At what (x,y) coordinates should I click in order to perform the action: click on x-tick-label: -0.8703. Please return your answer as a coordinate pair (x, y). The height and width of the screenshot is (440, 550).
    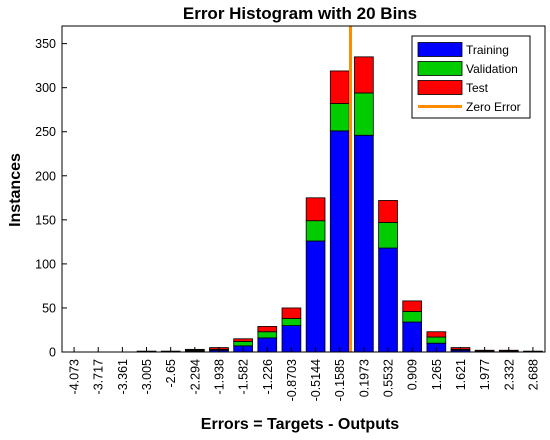
    Looking at the image, I should click on (292, 380).